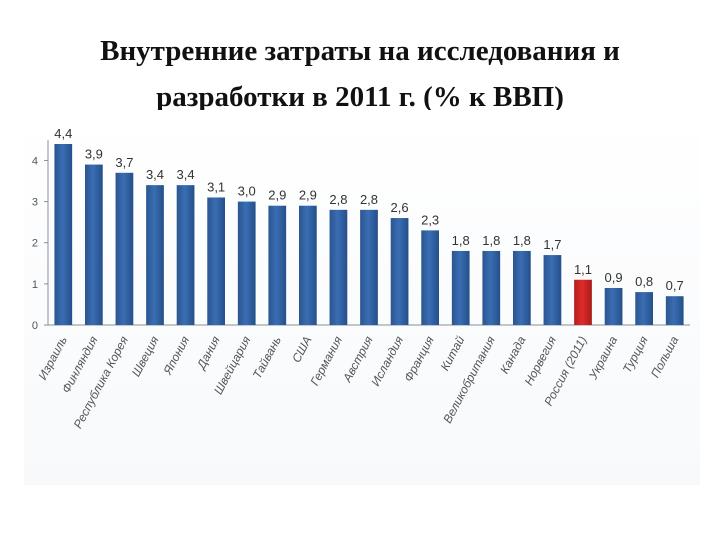 This screenshot has height=540, width=720. Describe the element at coordinates (208, 353) in the screenshot. I see `category-label: Дания` at that location.